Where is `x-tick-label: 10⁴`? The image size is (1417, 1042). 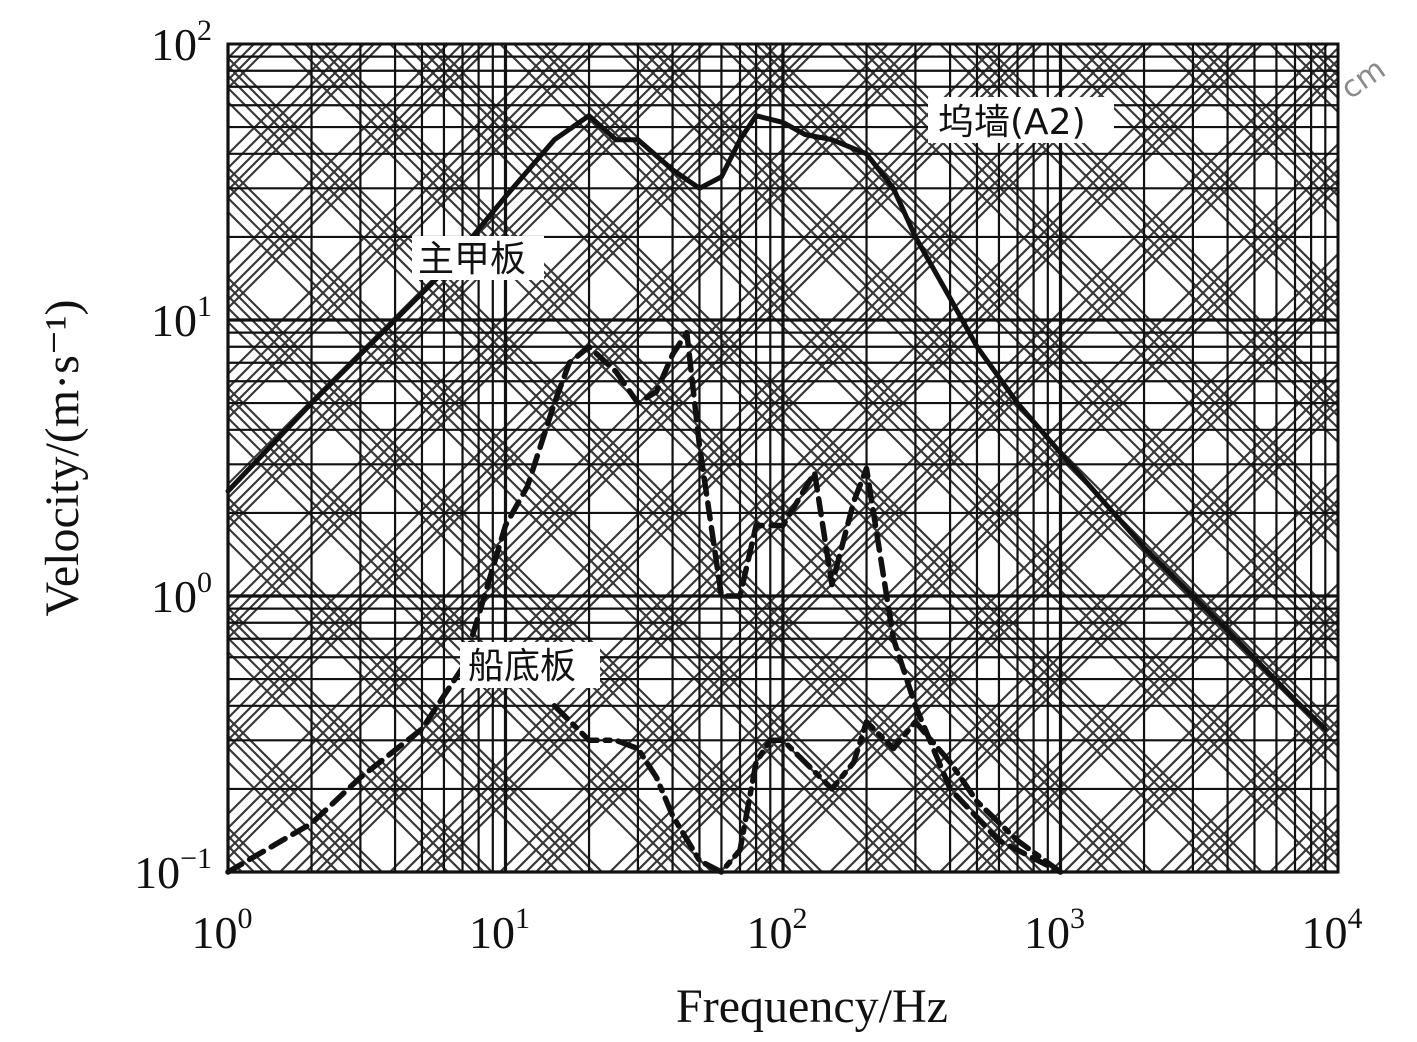 x-tick-label: 10⁴ is located at coordinates (1332, 930).